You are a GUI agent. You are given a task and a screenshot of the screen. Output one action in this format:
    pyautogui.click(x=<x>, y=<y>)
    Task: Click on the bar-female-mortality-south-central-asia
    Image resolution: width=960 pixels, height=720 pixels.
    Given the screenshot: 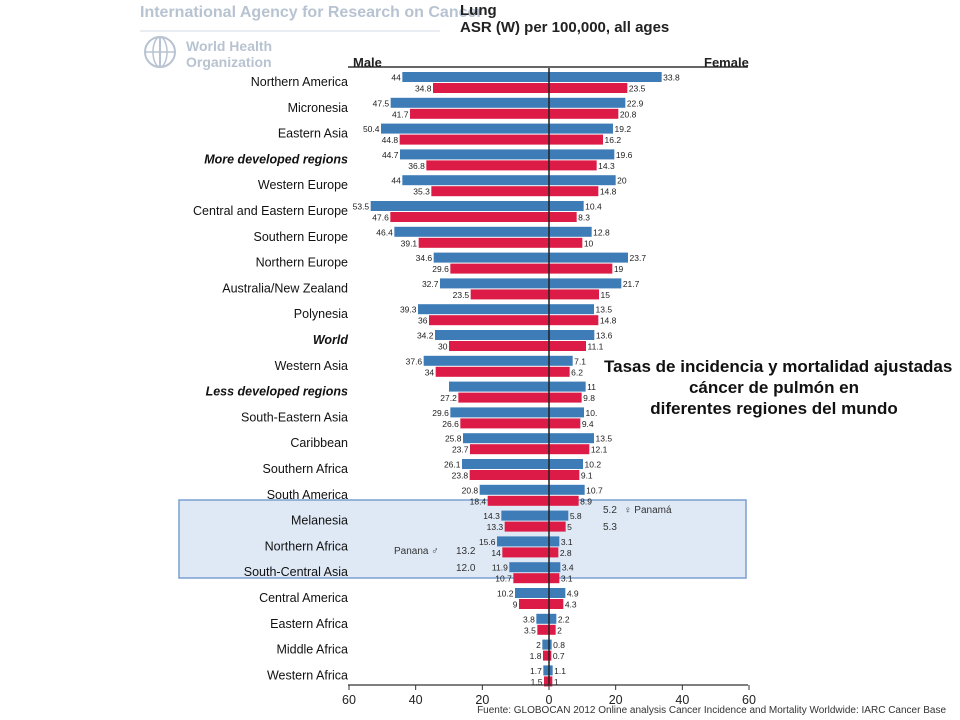 What is the action you would take?
    pyautogui.click(x=554, y=578)
    